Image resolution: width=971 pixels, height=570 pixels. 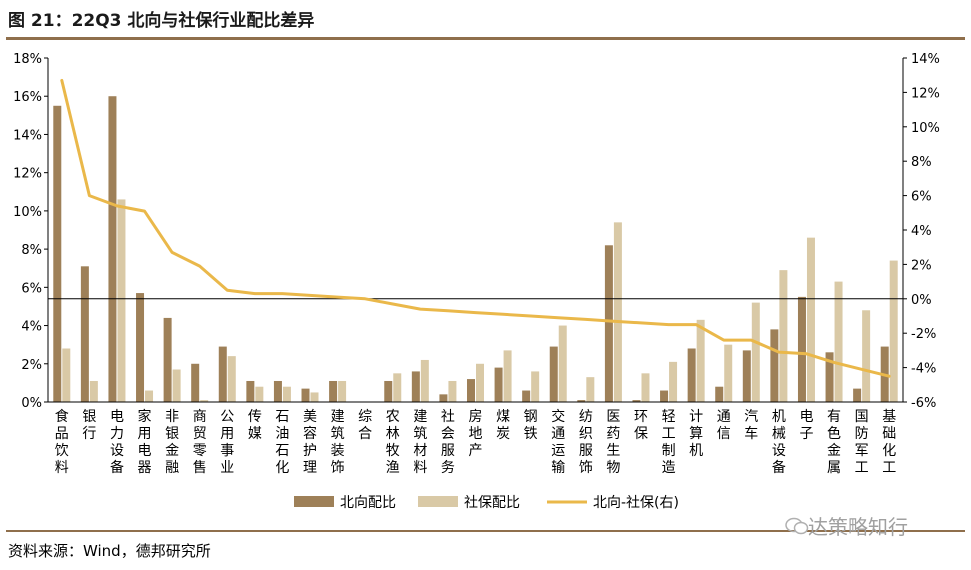 What do you see at coordinates (172, 417) in the screenshot?
I see `category-label: 非` at bounding box center [172, 417].